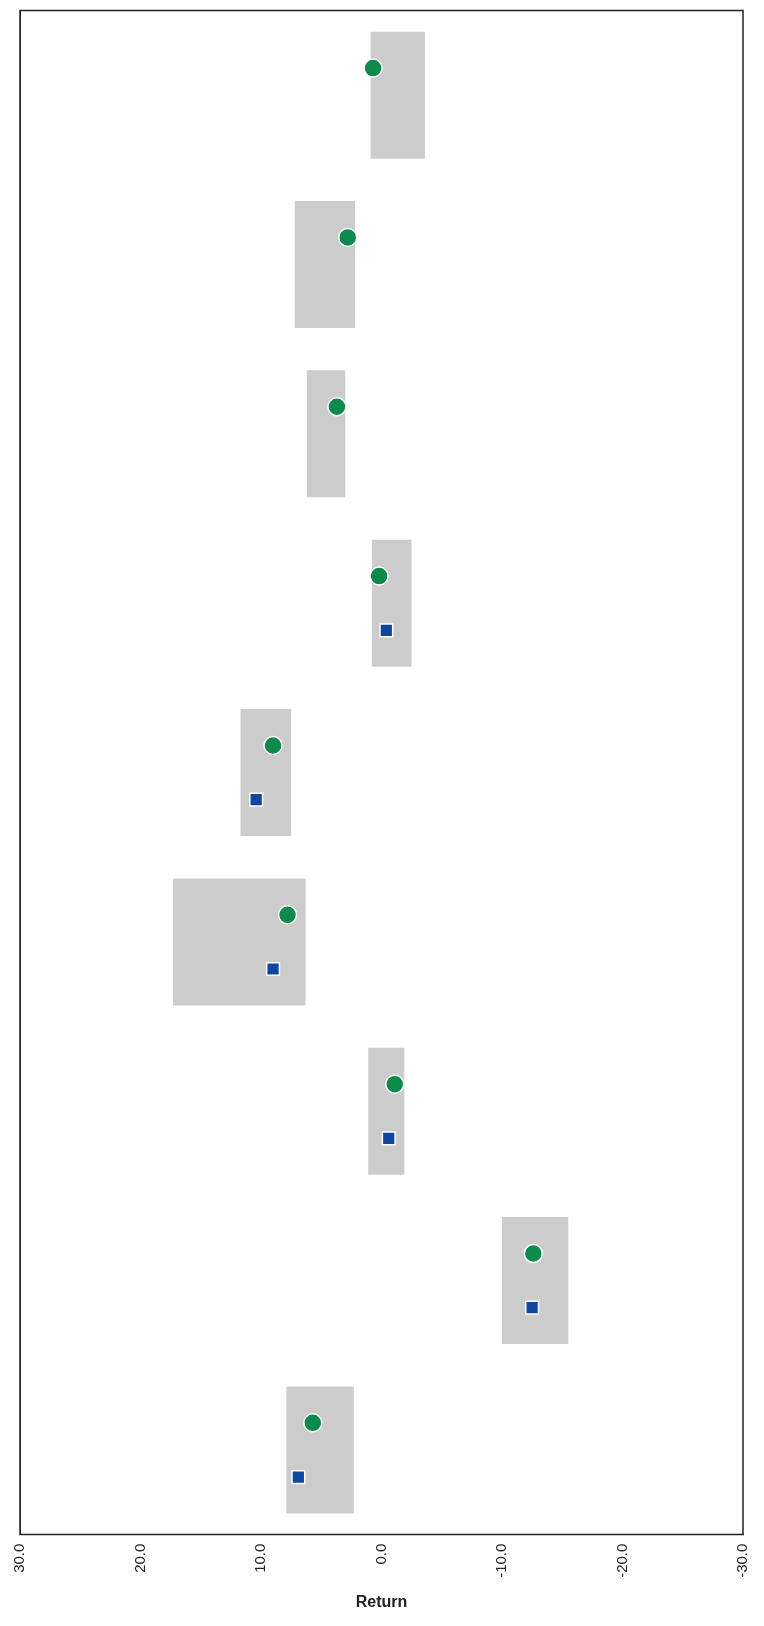 The width and height of the screenshot is (764, 1626). Describe the element at coordinates (380, 1554) in the screenshot. I see `x-tick-label: 0.0` at that location.